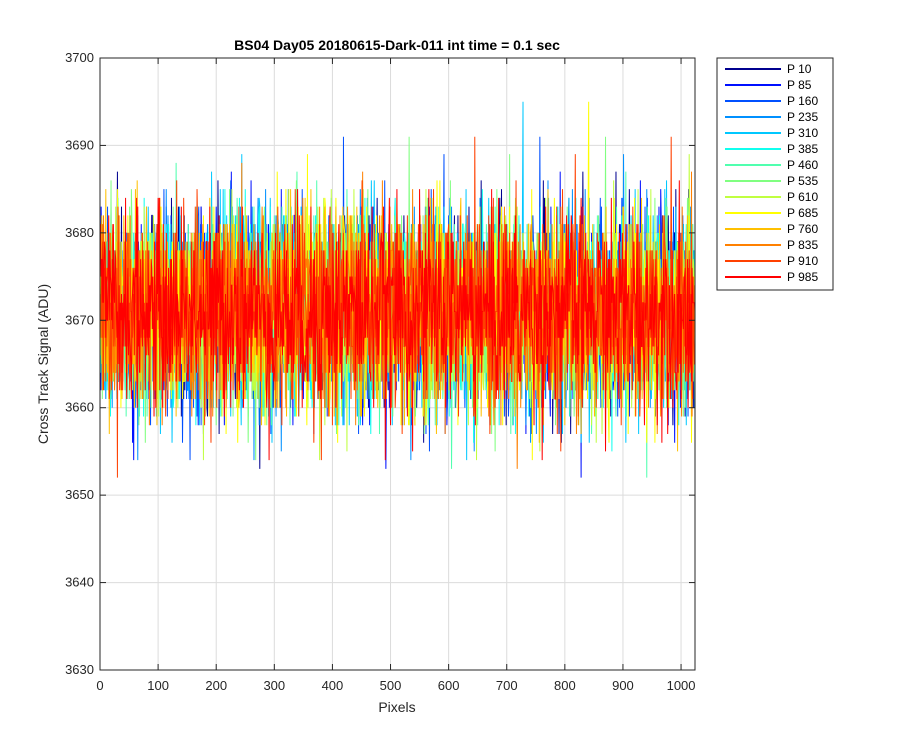 This screenshot has height=750, width=900. Describe the element at coordinates (216, 685) in the screenshot. I see `x-tick-label: 200` at that location.